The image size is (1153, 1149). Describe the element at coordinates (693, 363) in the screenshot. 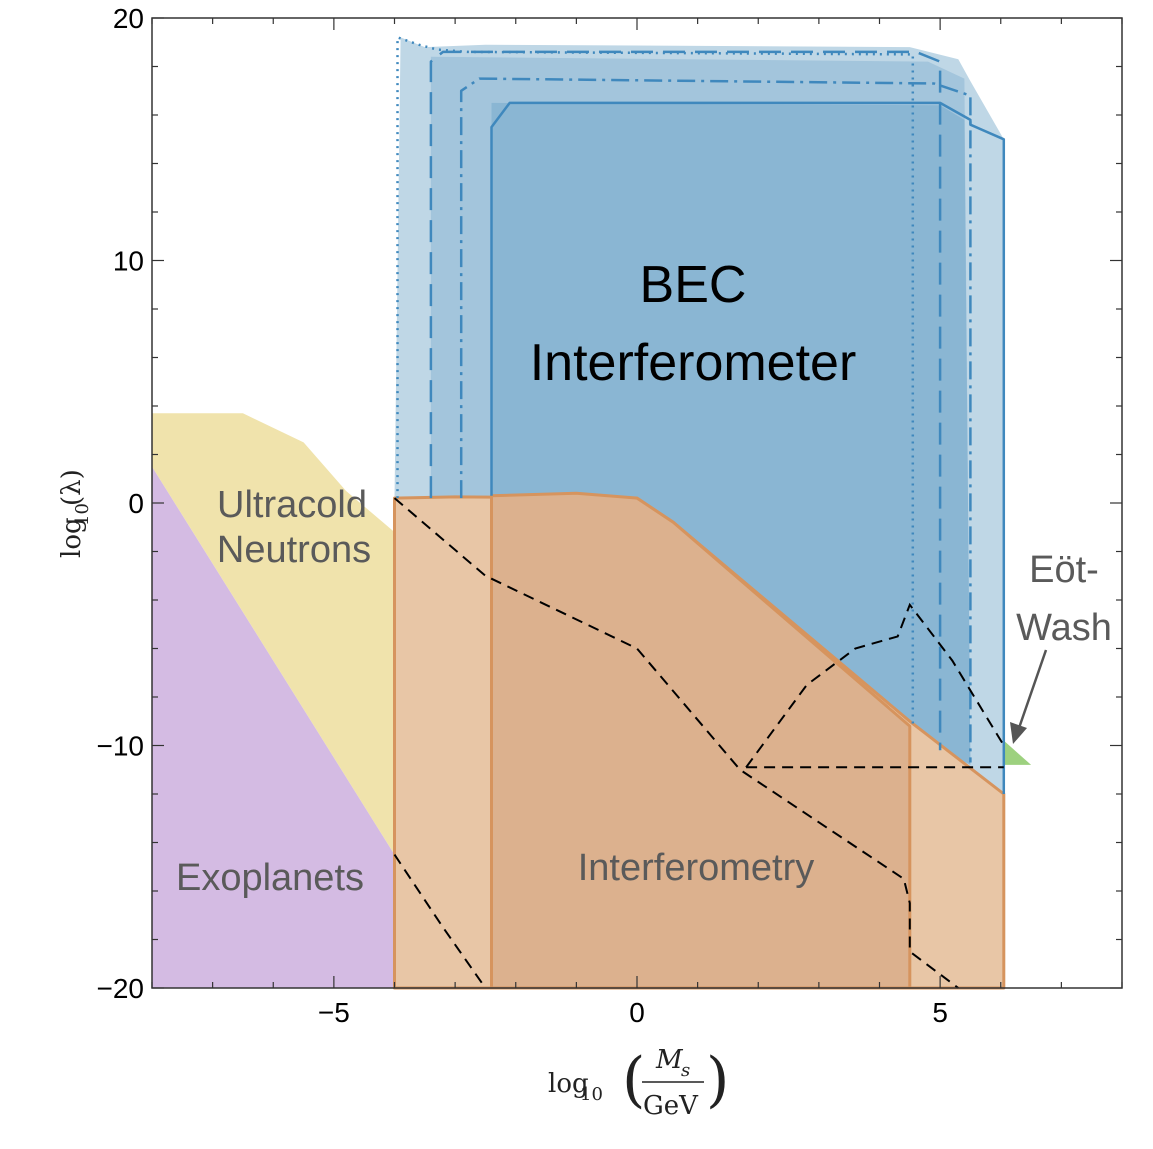

I see `label-bec-2: Interferometer` at that location.